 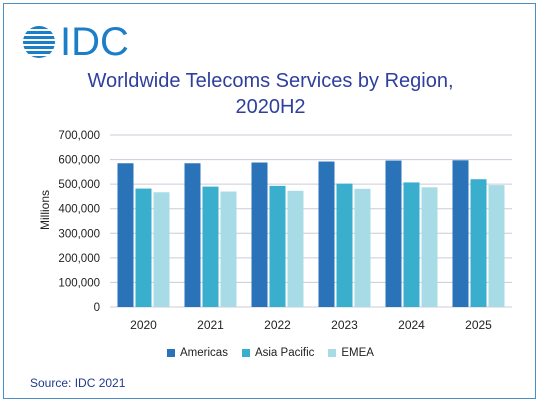 I want to click on bar-asia-pacific-2021, so click(x=210, y=246).